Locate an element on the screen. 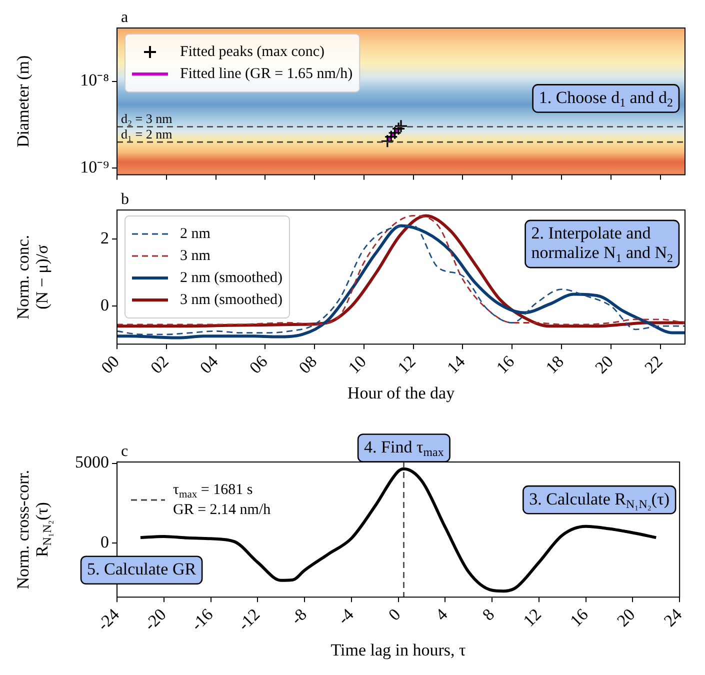 The height and width of the screenshot is (675, 705). x-tick-label: -4 is located at coordinates (346, 616).